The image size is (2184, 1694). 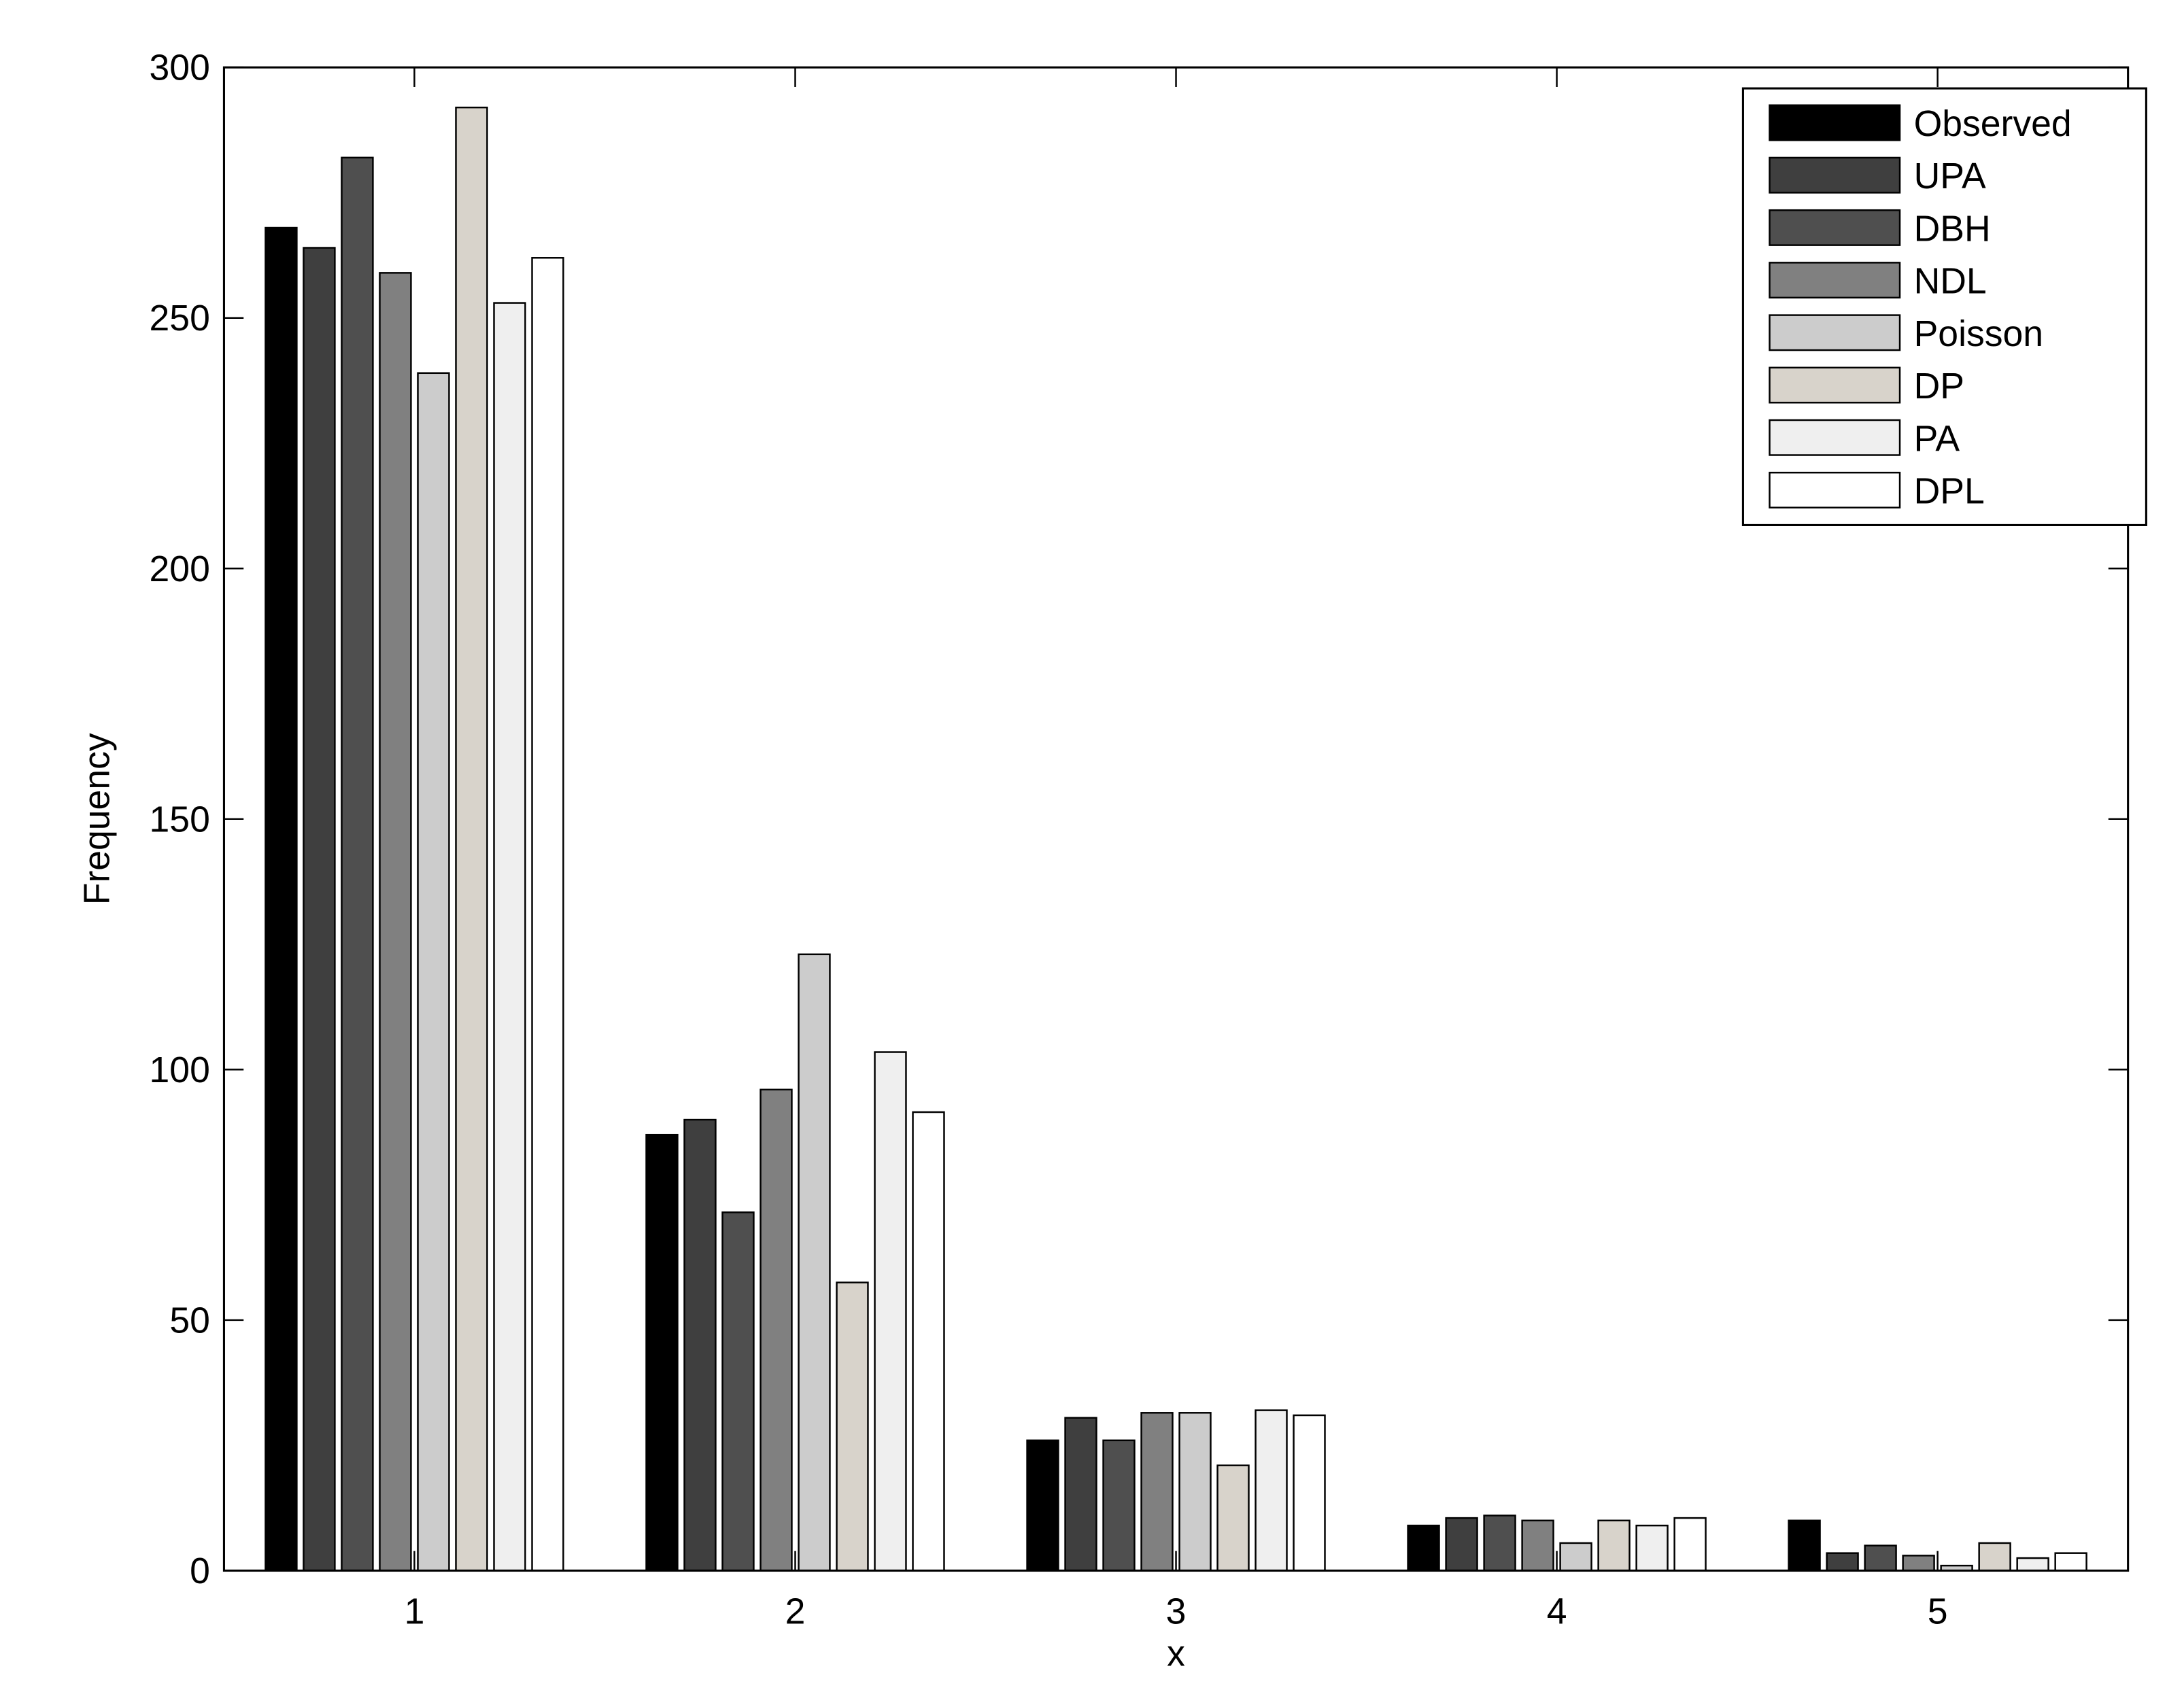 What do you see at coordinates (190, 1320) in the screenshot?
I see `y-tick-label: 50` at bounding box center [190, 1320].